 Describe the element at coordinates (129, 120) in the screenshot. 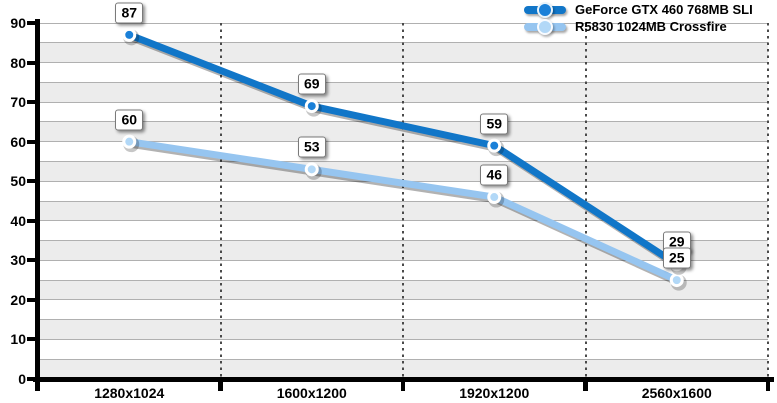

I see `data-value-label: 60` at that location.